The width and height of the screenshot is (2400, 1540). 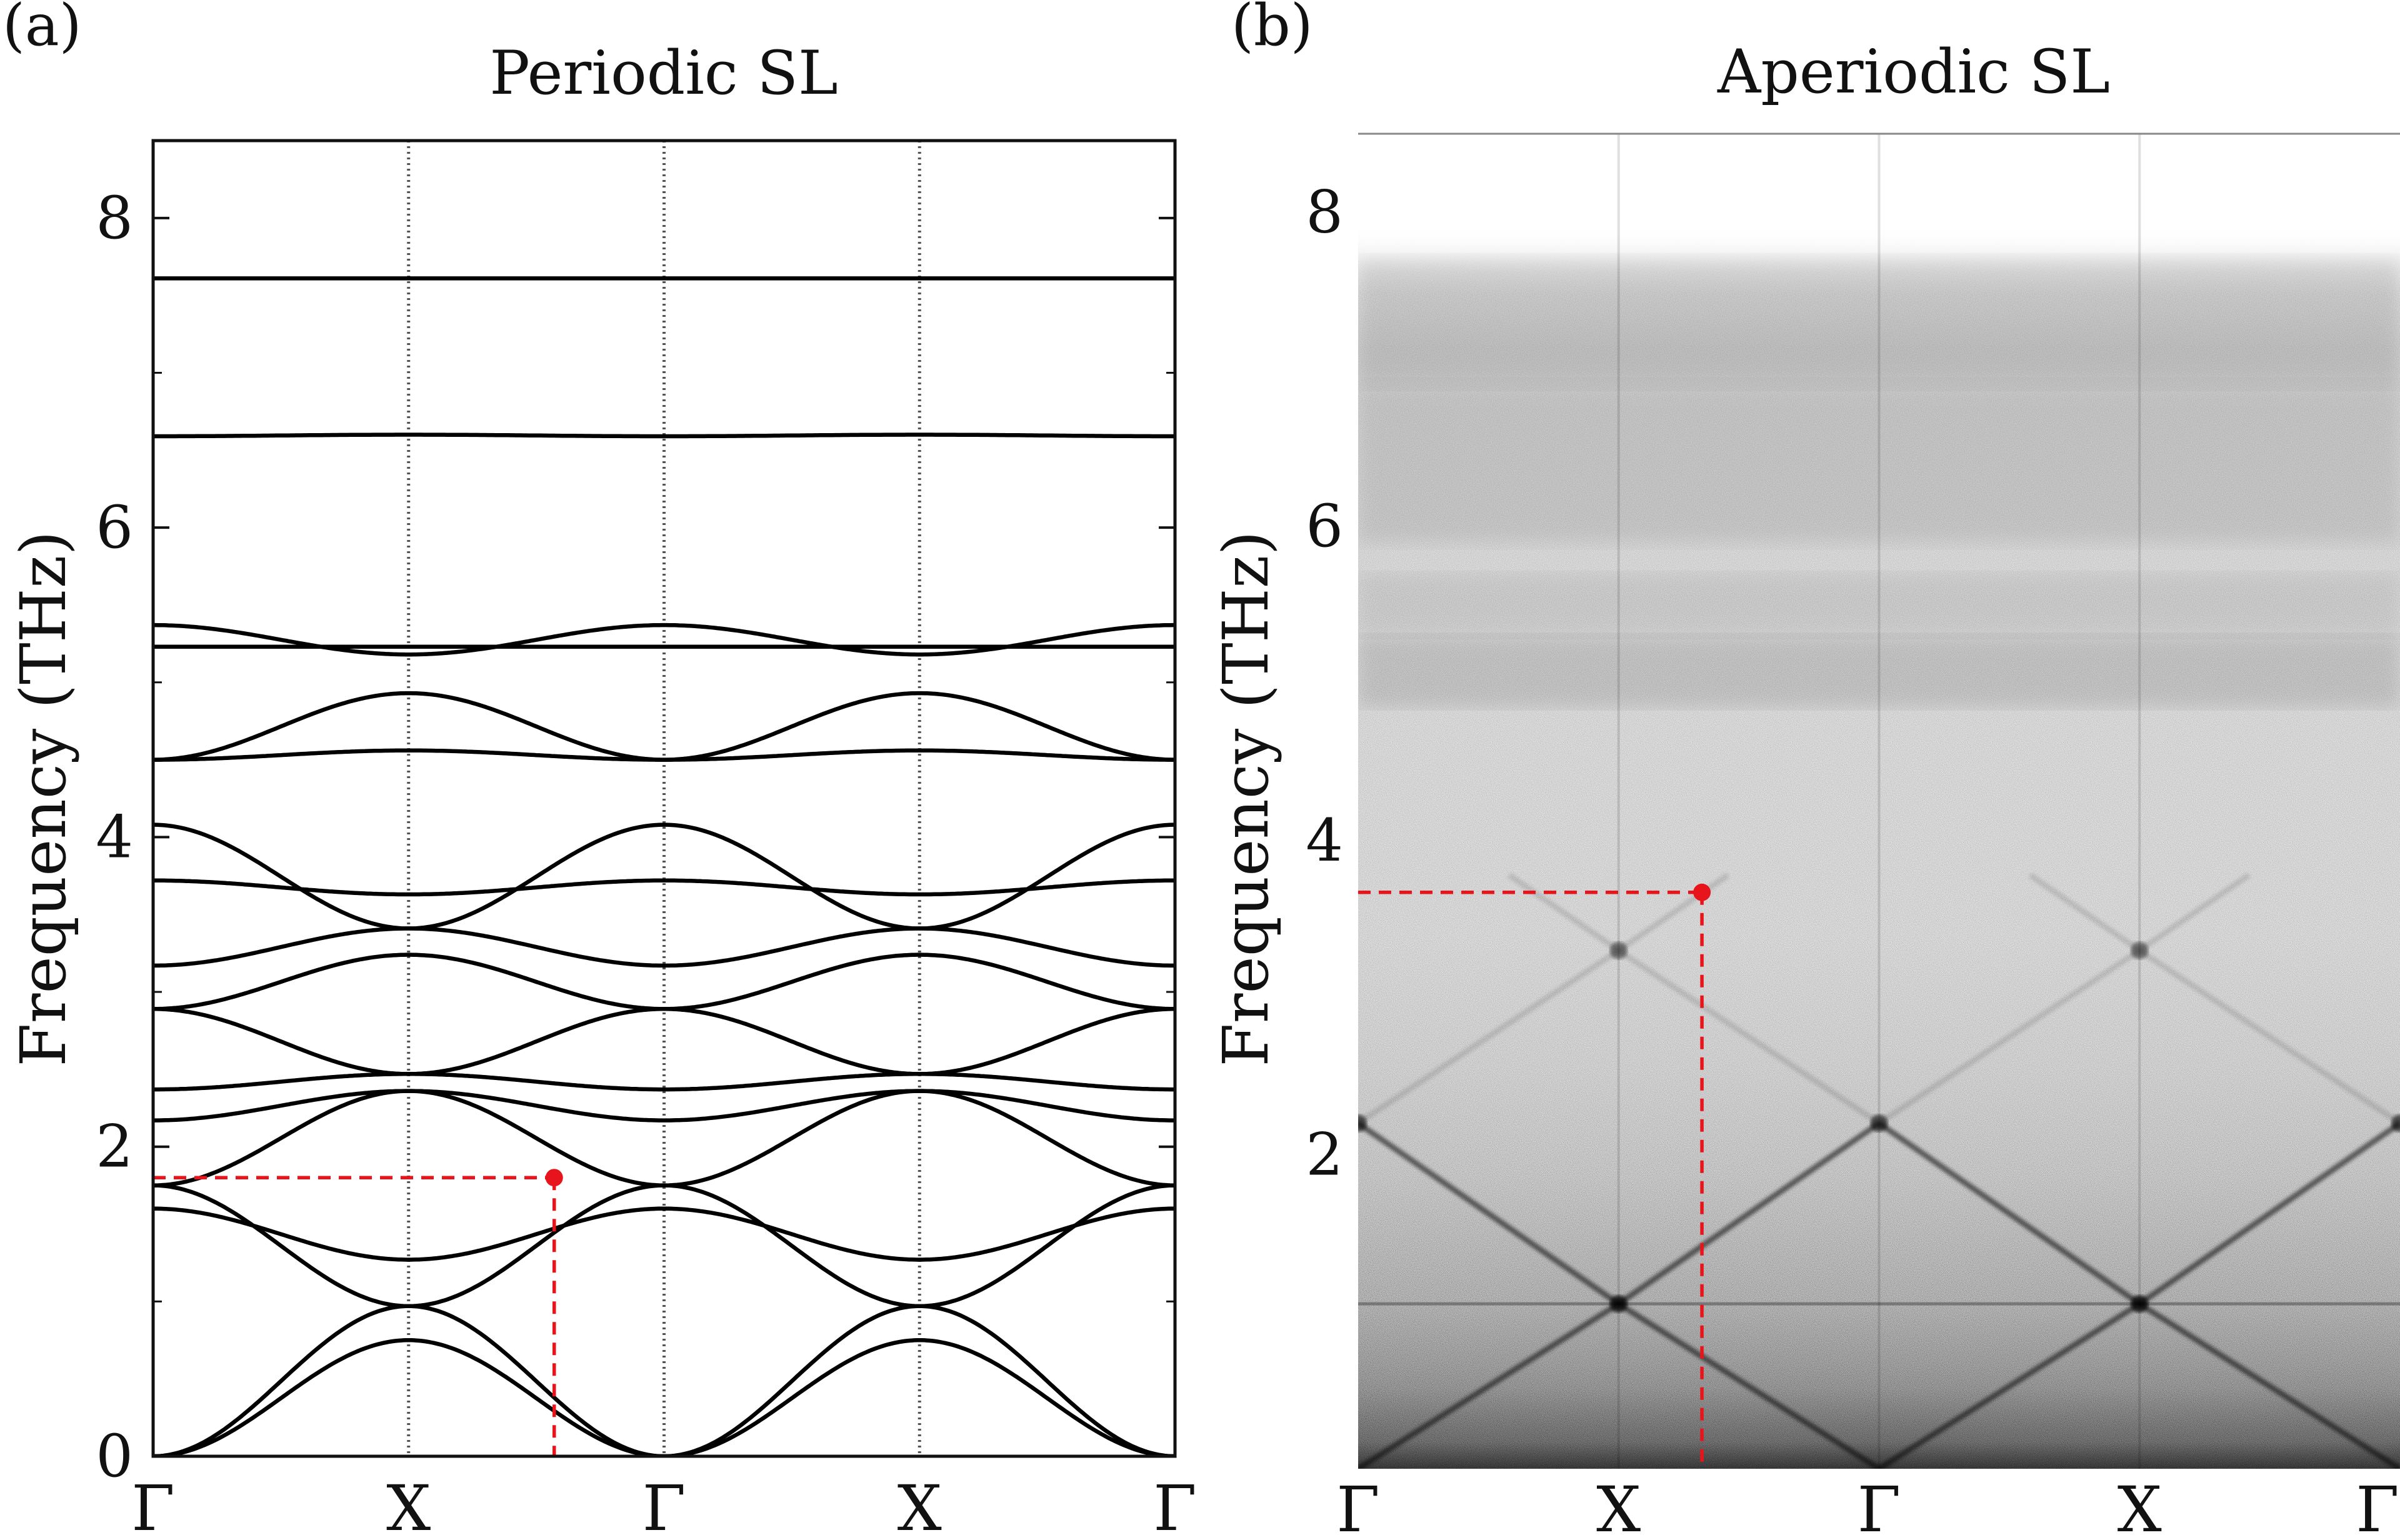 What do you see at coordinates (664, 73) in the screenshot?
I see `panel-a-title: Periodic SL` at bounding box center [664, 73].